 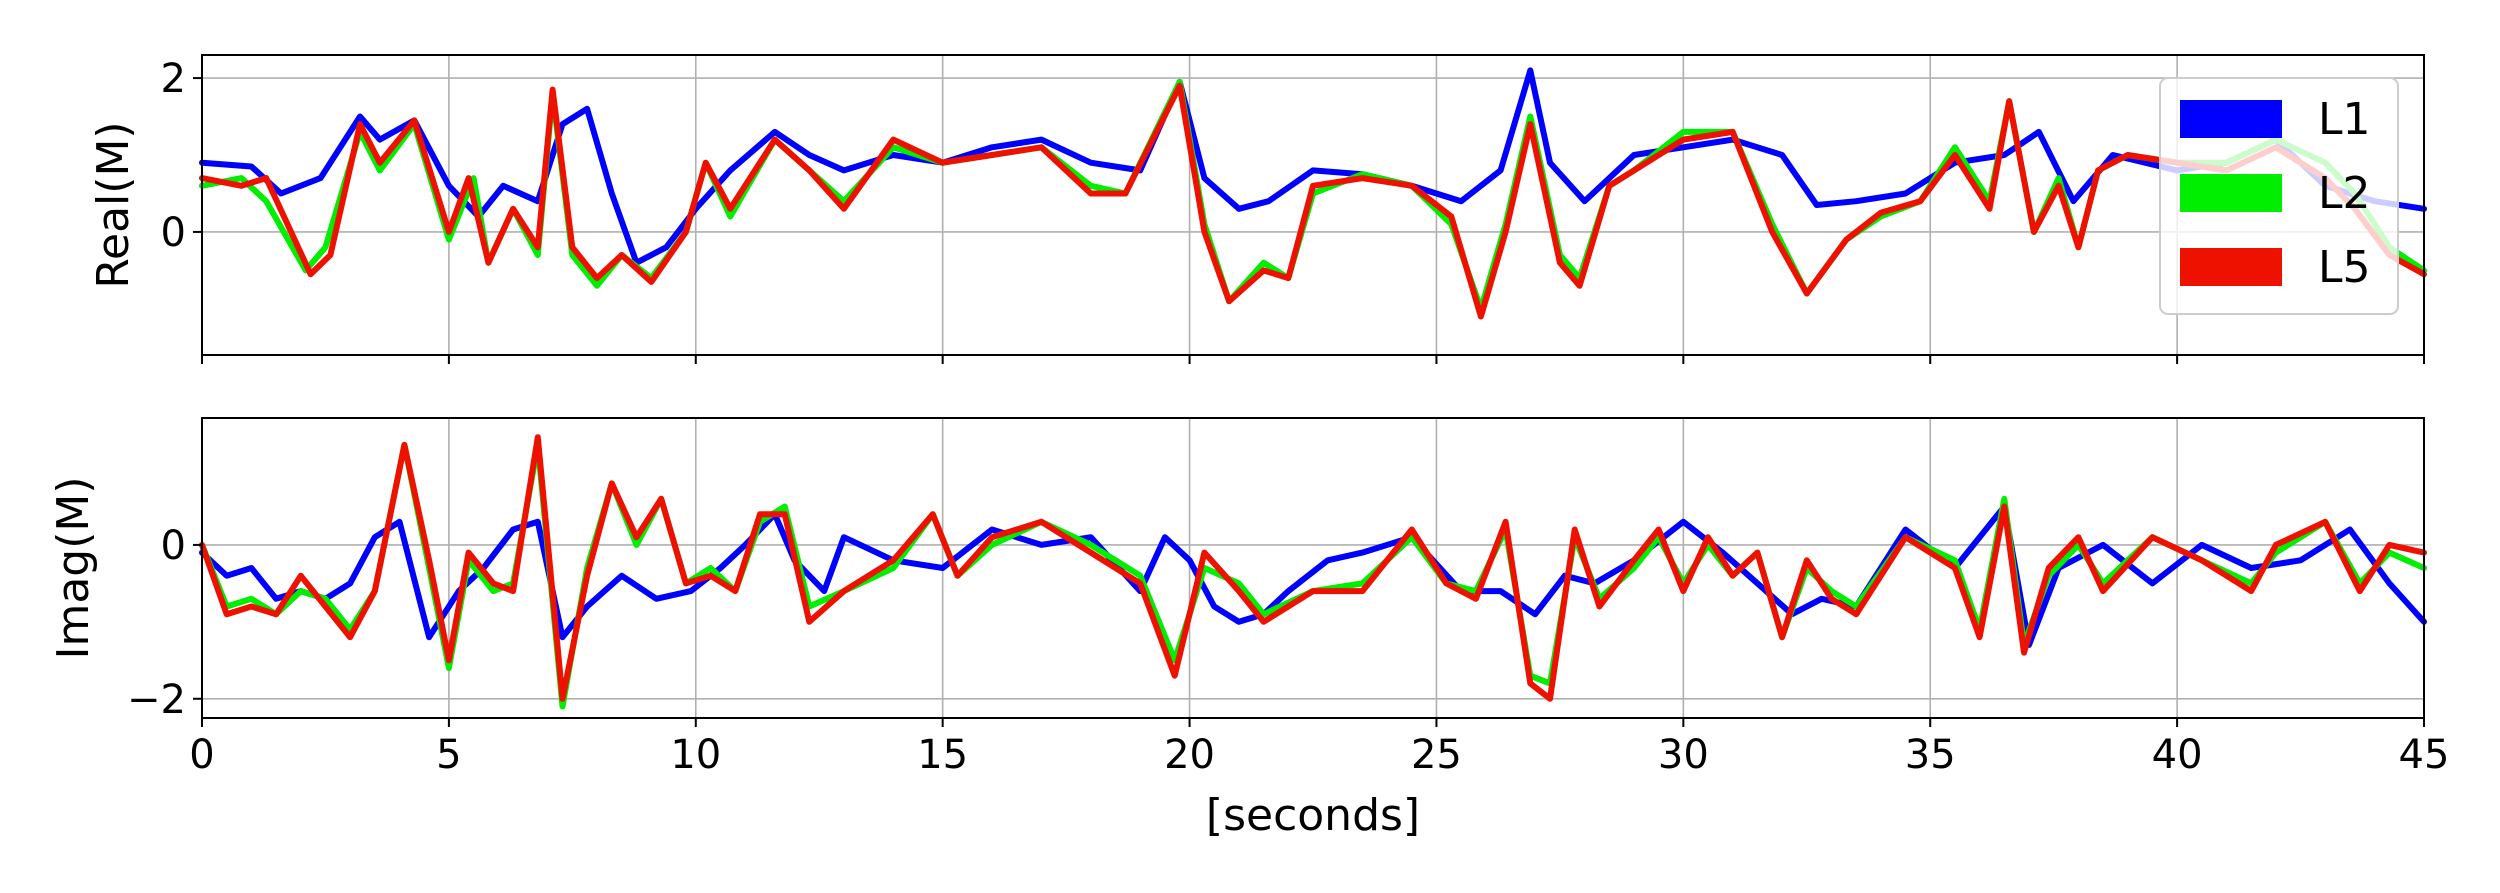 I want to click on imag-ytick-label: −2, so click(x=156, y=700).